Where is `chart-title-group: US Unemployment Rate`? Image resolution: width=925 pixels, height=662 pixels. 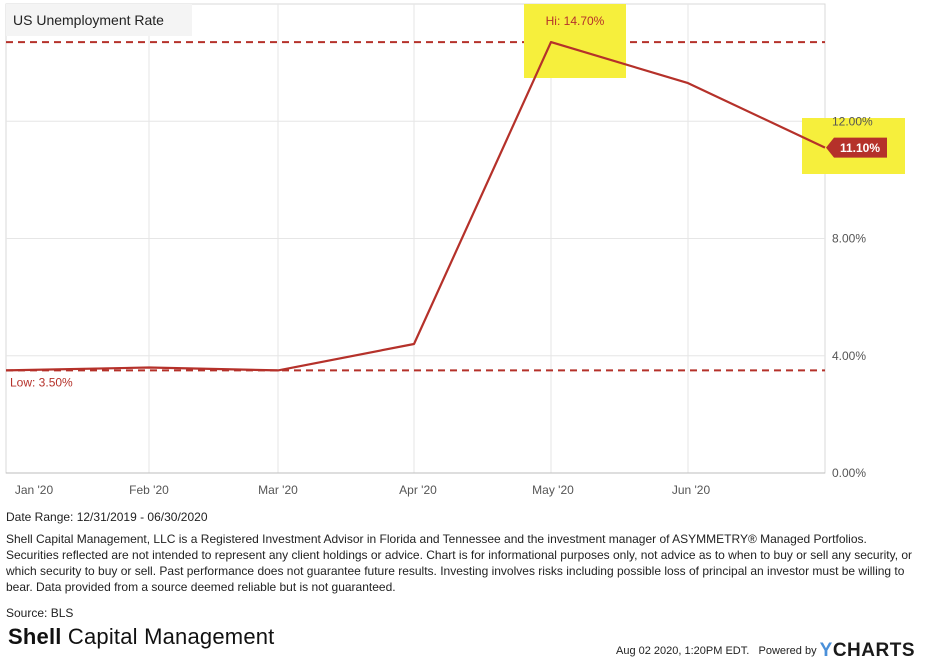 chart-title-group: US Unemployment Rate is located at coordinates (99, 20).